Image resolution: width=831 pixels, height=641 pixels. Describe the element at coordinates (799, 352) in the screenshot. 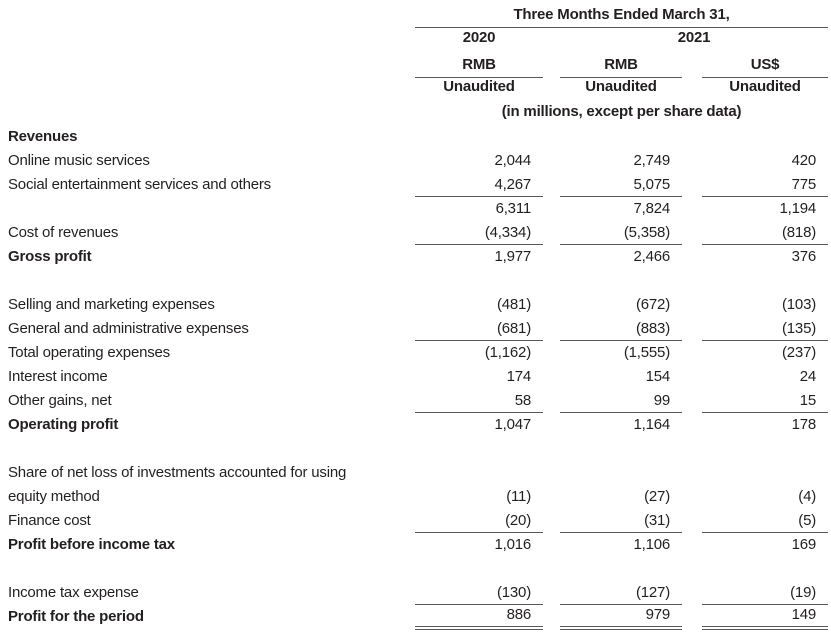

I see `cell-value: (237)` at that location.